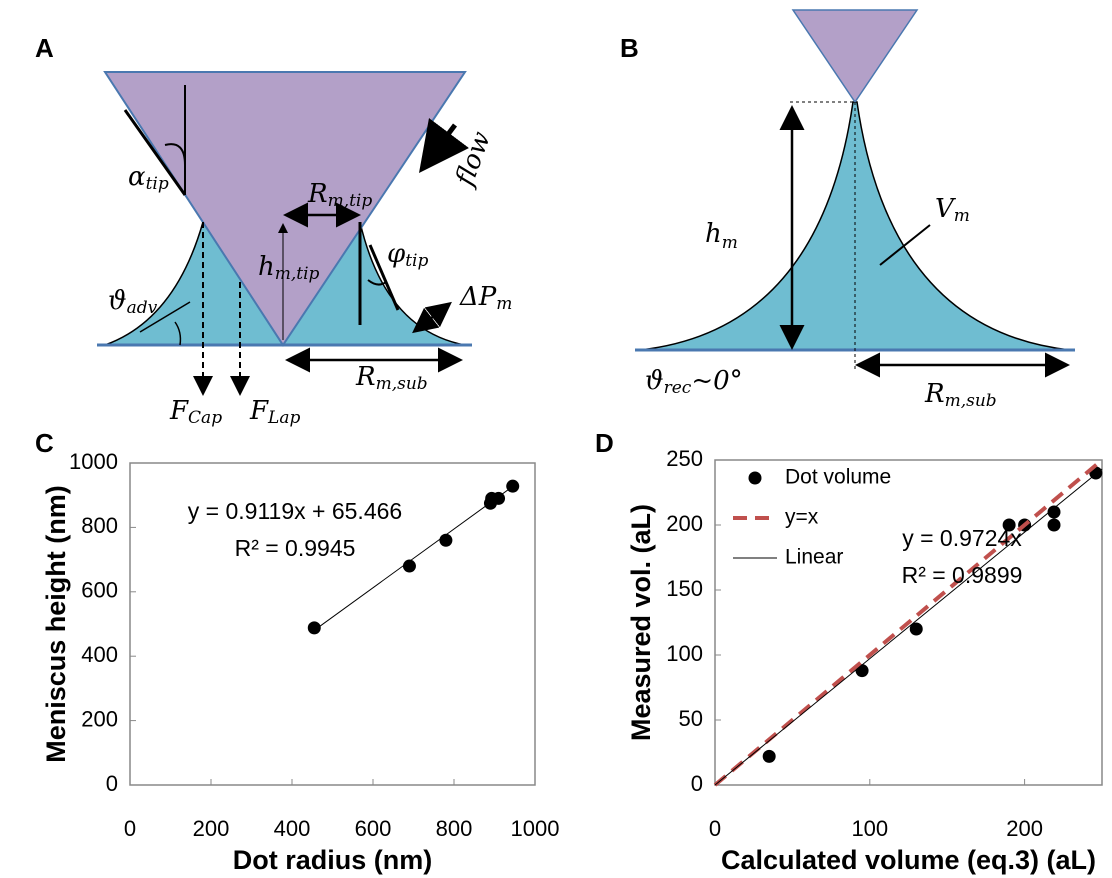 The image size is (1112, 878). I want to click on label: Vm, so click(952, 210).